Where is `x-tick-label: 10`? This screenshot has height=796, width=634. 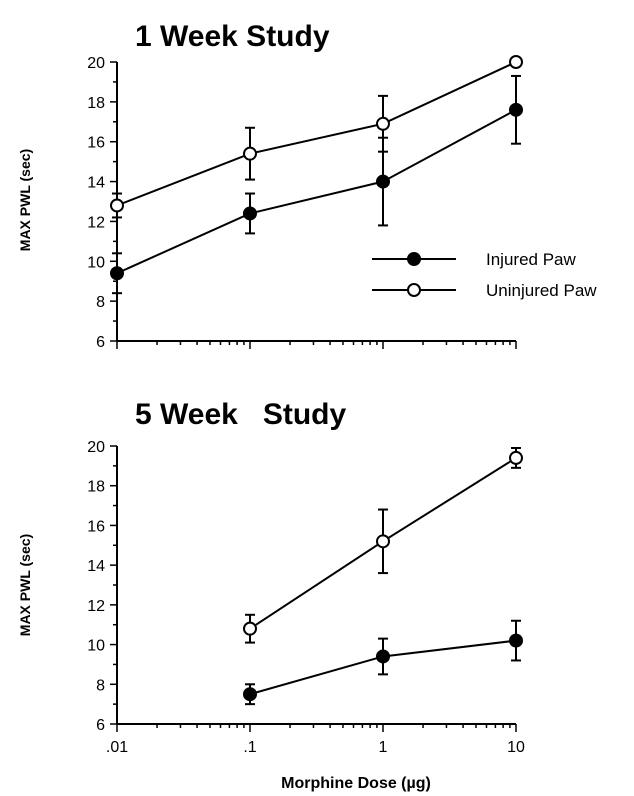 x-tick-label: 10 is located at coordinates (516, 747).